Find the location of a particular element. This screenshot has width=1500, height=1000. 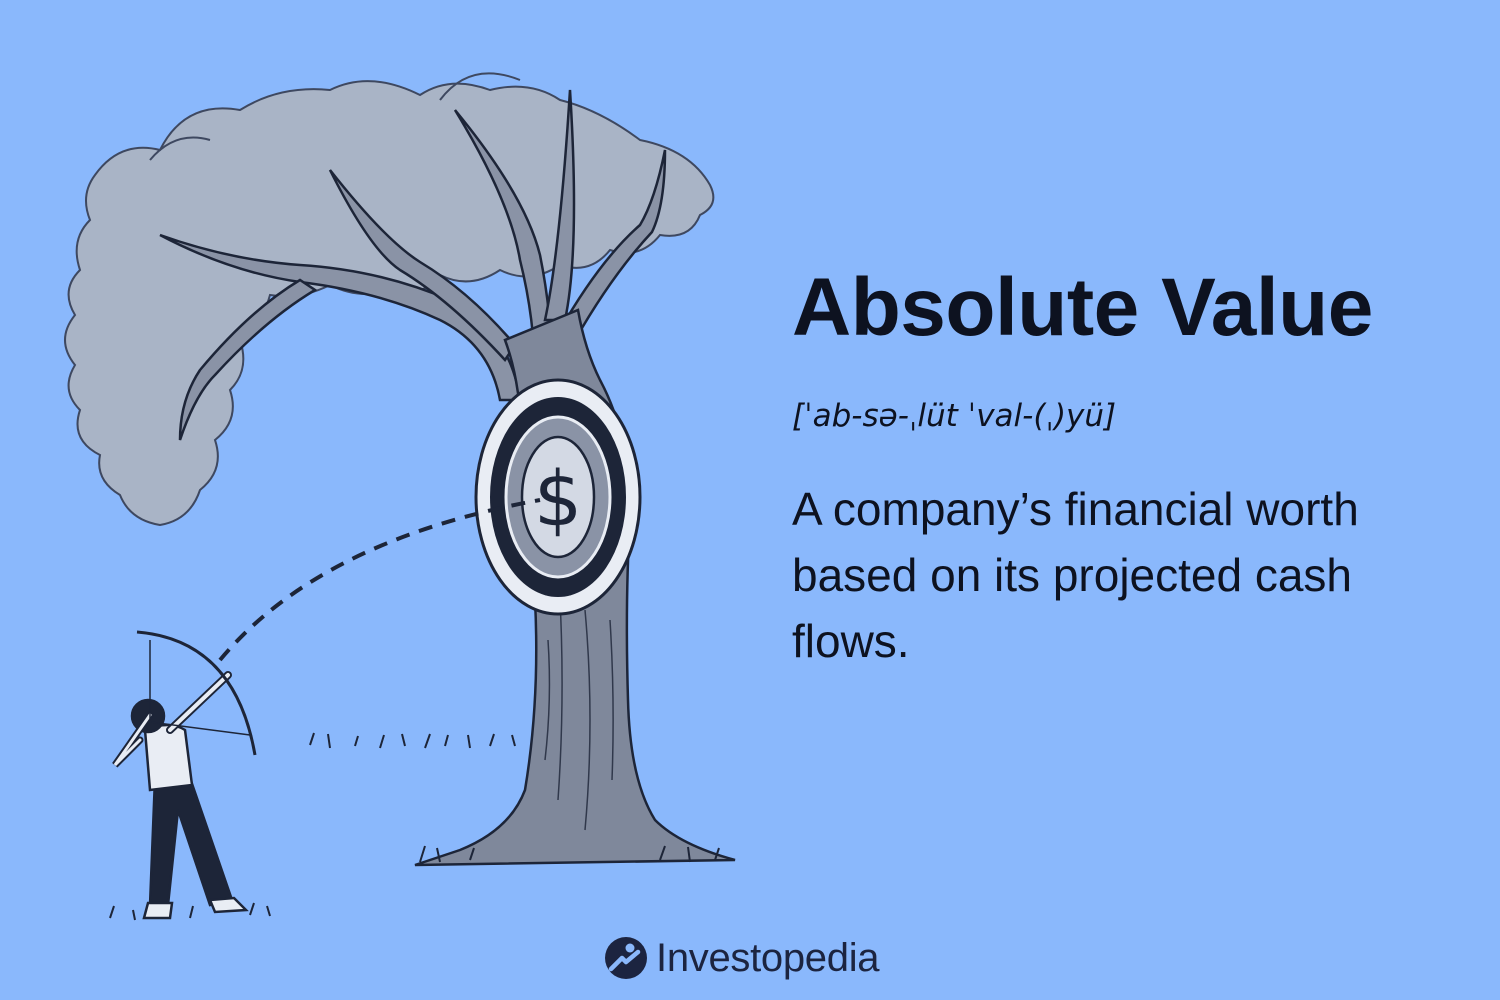

archer is located at coordinates (184, 775).